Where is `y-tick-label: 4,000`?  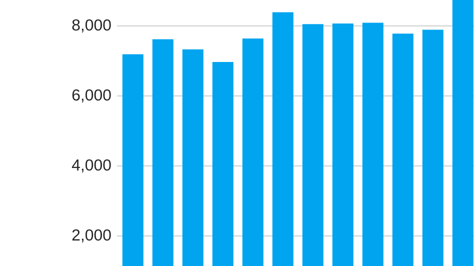 y-tick-label: 4,000 is located at coordinates (91, 165).